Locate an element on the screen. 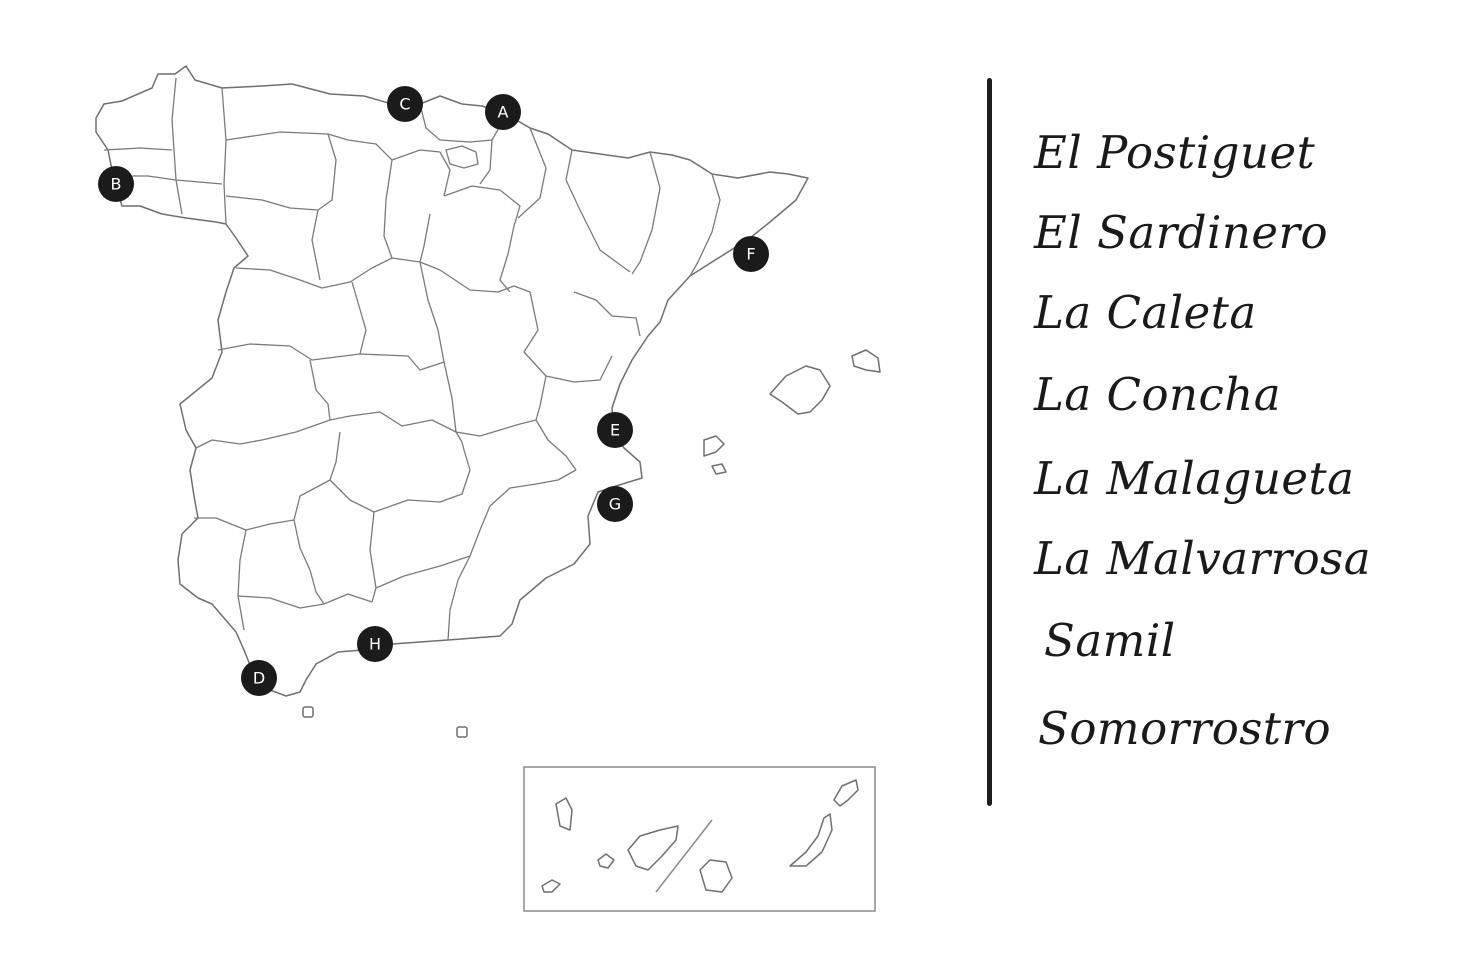 This screenshot has height=965, width=1481. marker-f-label: F is located at coordinates (750, 254).